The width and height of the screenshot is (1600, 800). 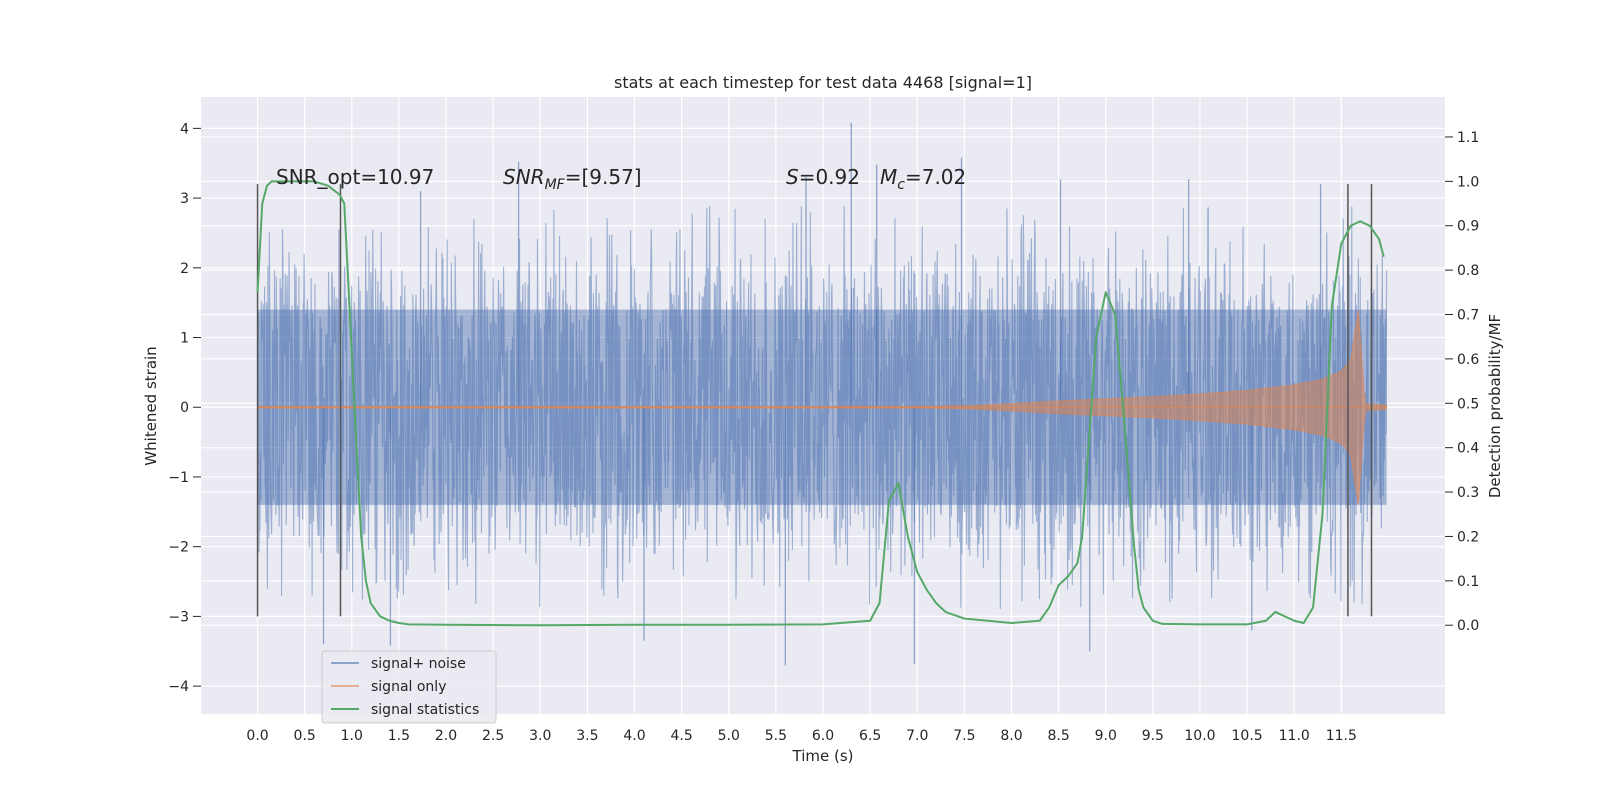 I want to click on x-tick-label: 0.5, so click(x=305, y=736).